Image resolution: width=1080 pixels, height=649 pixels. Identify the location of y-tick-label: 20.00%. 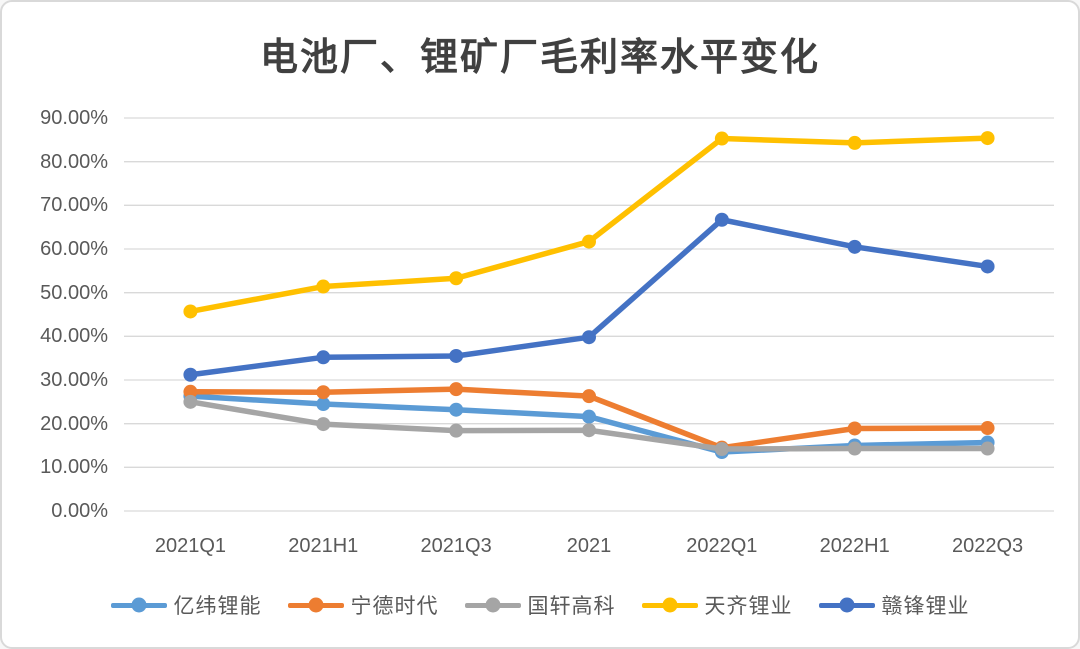
(74, 423).